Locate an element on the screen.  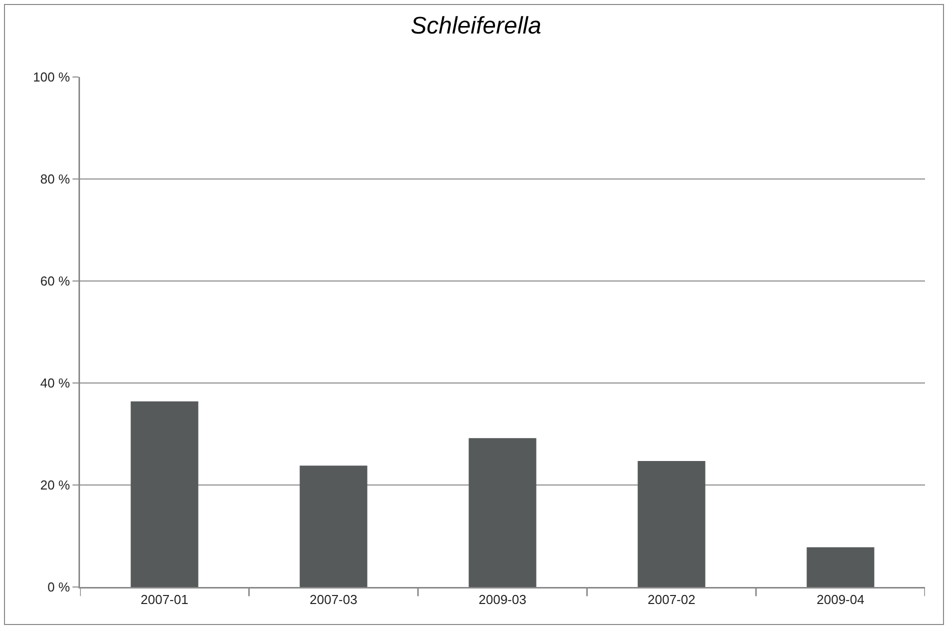
y-tick-label: 60 % is located at coordinates (55, 281).